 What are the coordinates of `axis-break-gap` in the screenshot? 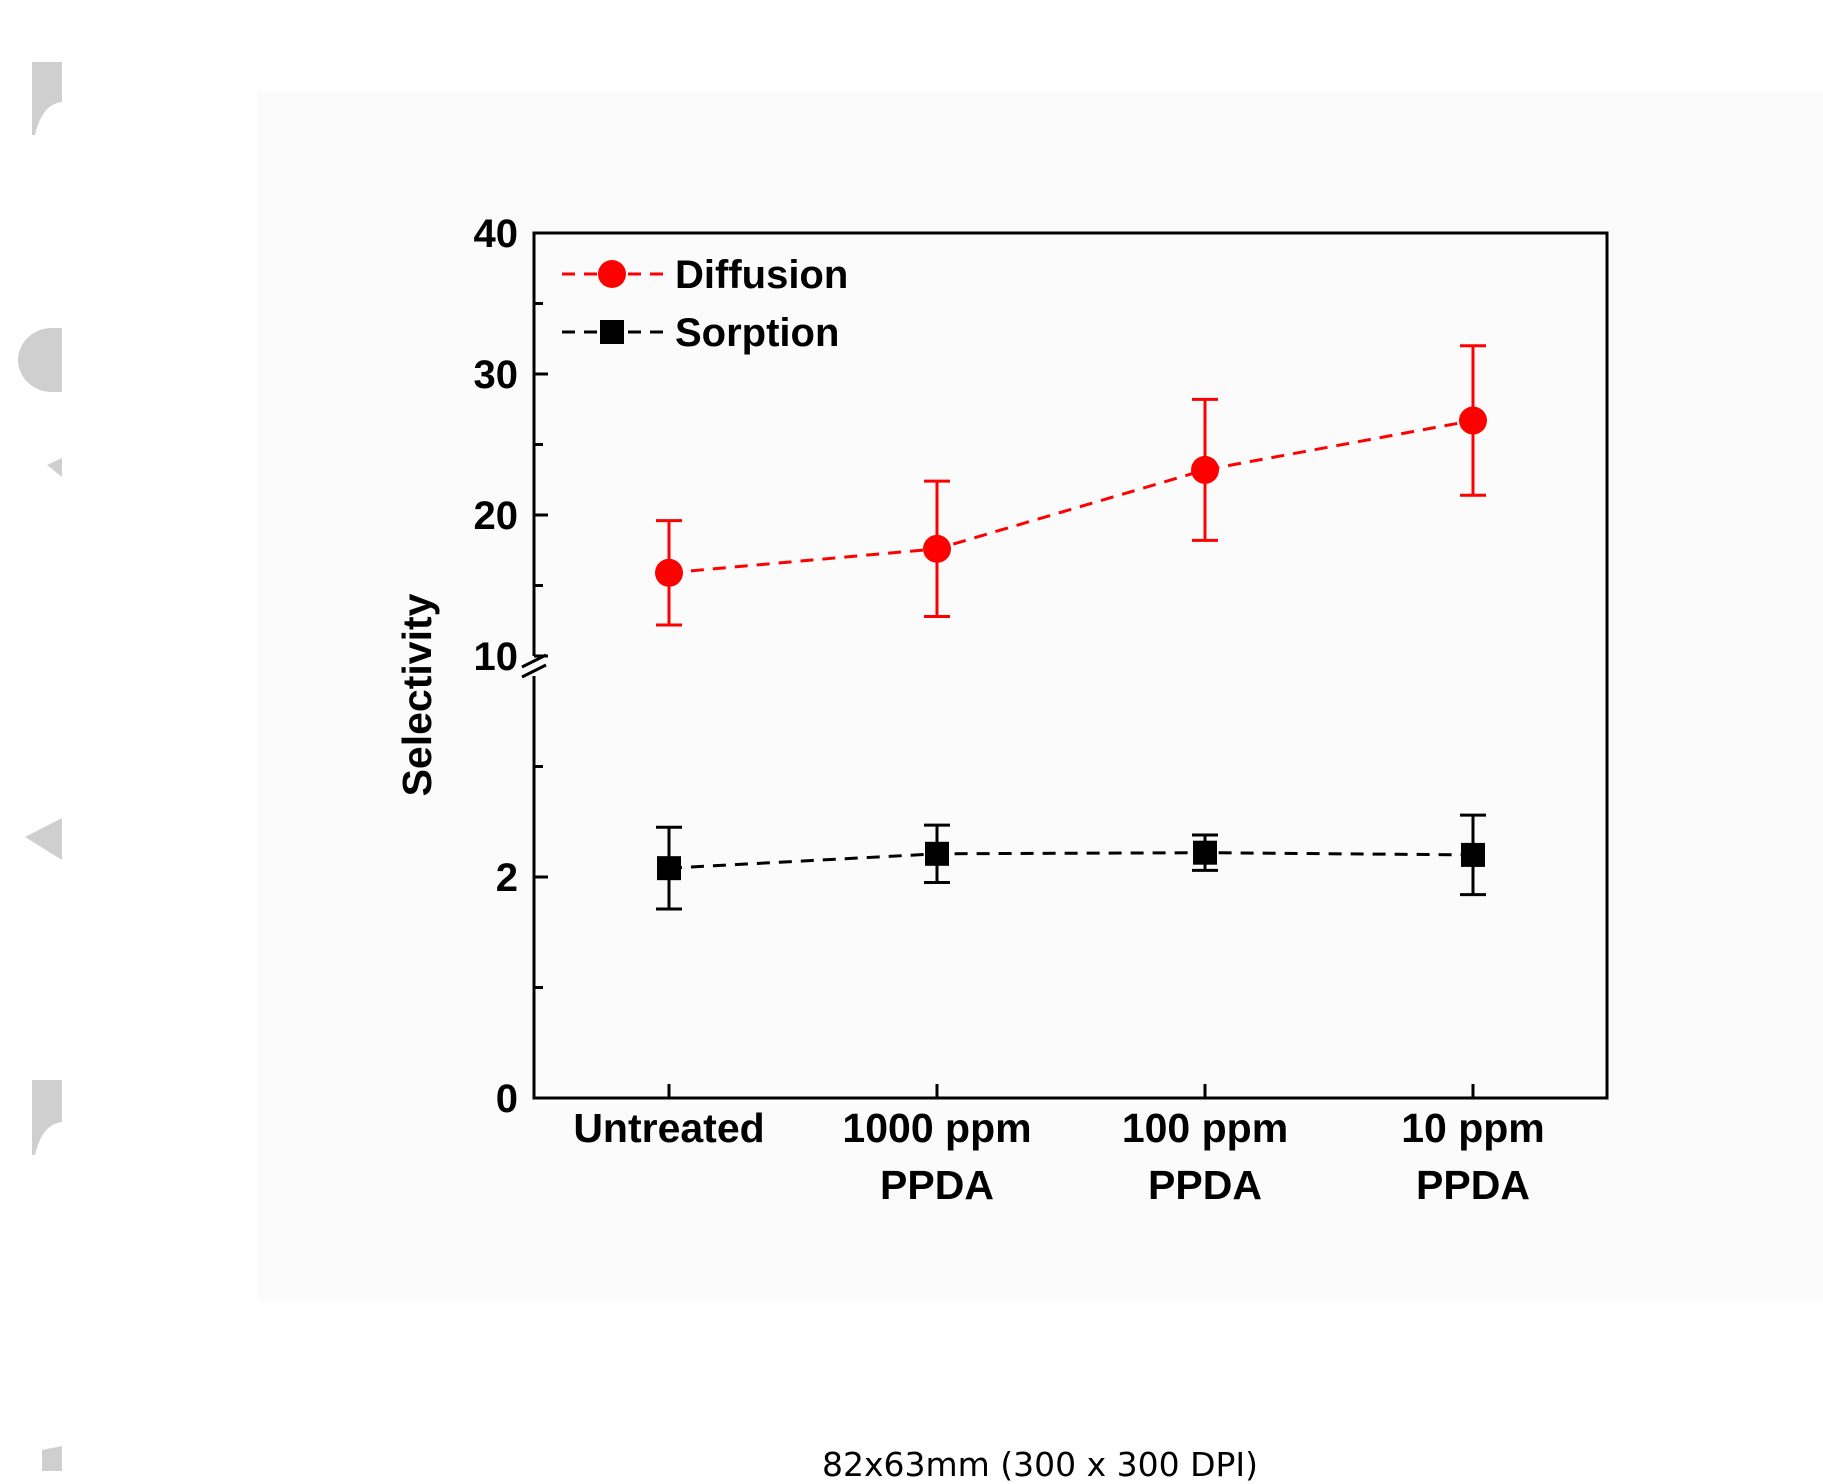 It's located at (534, 666).